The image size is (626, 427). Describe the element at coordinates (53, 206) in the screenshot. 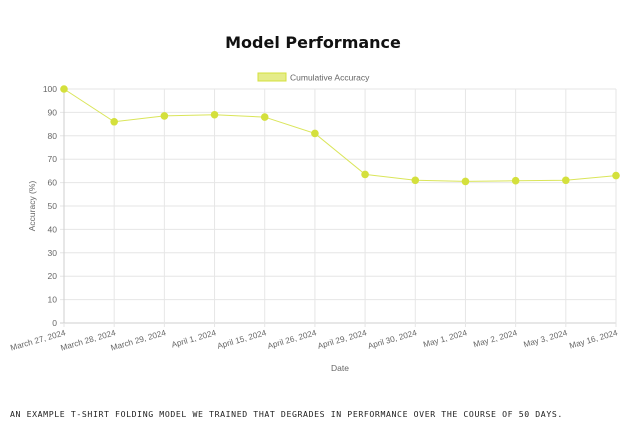

I see `y-tick-label: 50` at that location.